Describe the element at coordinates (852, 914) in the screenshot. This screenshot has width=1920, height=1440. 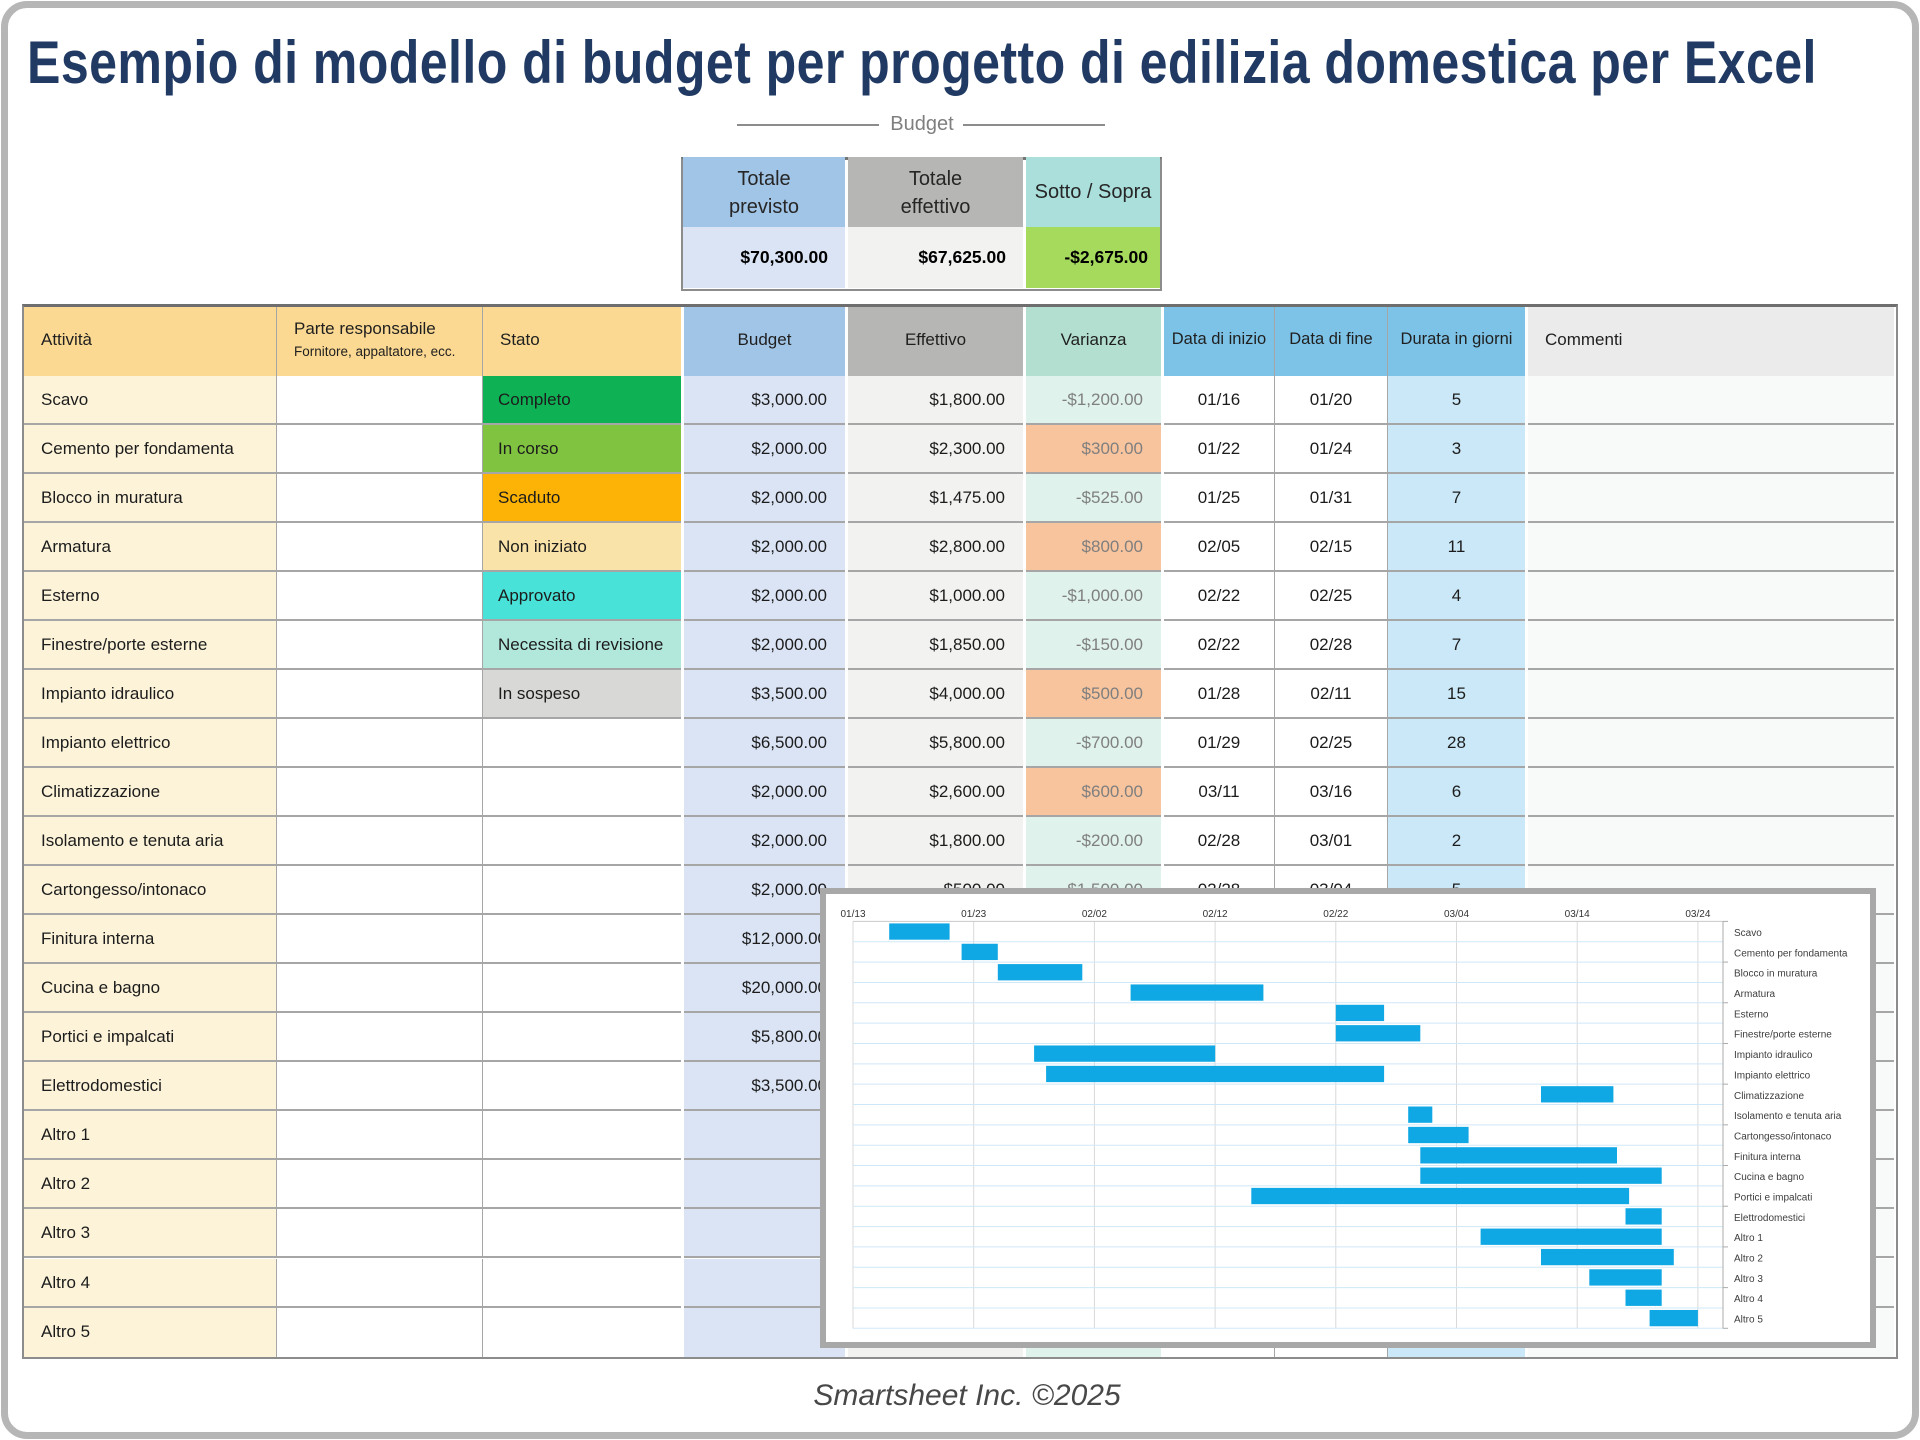
I see `svg-text: 01/13` at that location.